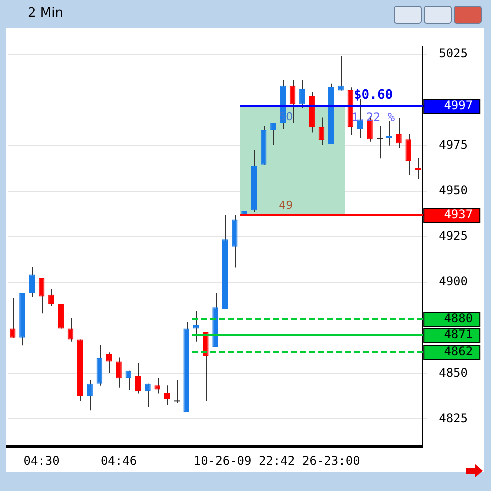 Image resolution: width=491 pixels, height=491 pixels. I want to click on annotation: $0.60, so click(374, 95).